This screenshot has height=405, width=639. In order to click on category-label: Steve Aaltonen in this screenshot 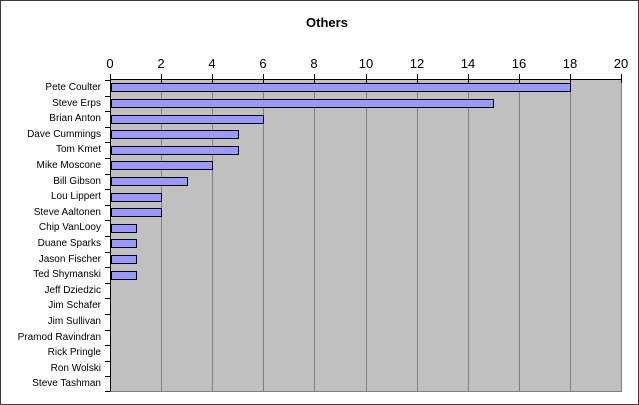, I will do `click(67, 212)`.